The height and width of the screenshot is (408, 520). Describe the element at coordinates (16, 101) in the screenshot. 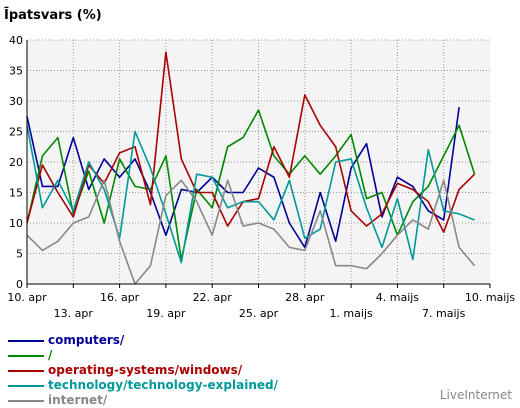

I see `y-tick-label: 30` at that location.